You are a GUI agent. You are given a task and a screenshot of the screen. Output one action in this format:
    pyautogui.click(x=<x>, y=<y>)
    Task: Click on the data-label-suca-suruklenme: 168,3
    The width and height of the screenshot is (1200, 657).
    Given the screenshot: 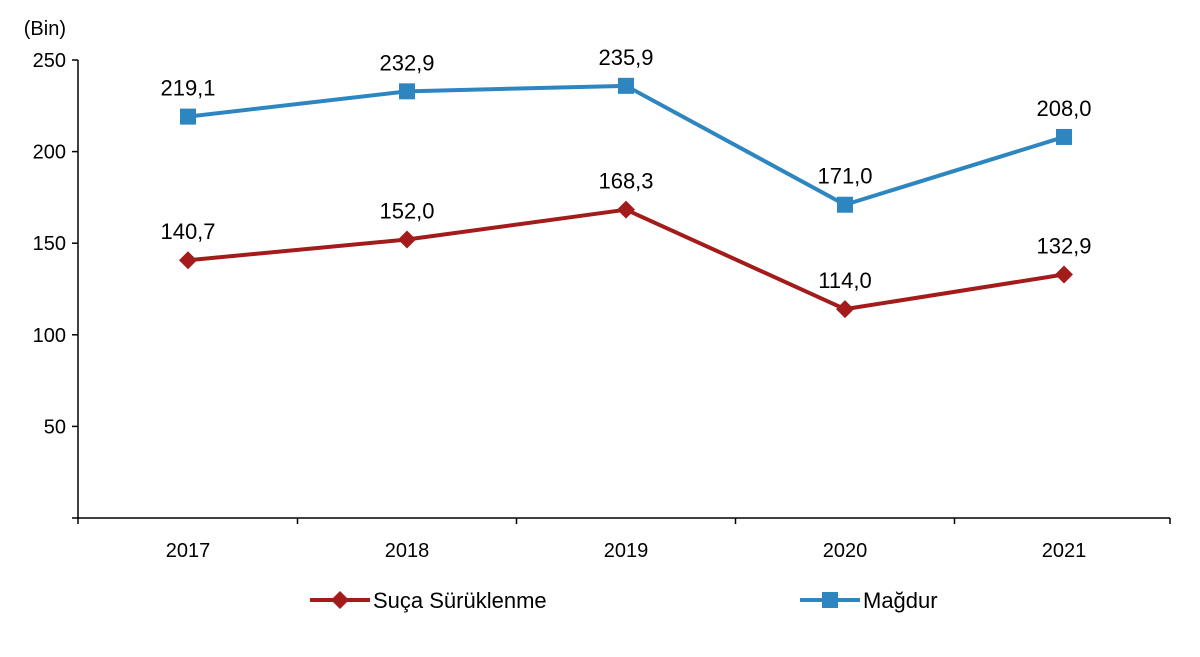 What is the action you would take?
    pyautogui.click(x=625, y=181)
    